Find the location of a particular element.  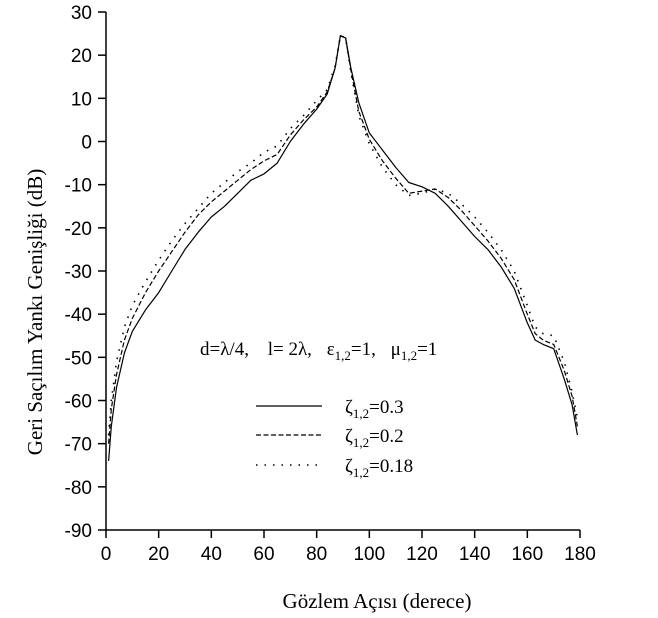

x-axis-label: Gözlem Açısı (derece) is located at coordinates (377, 601).